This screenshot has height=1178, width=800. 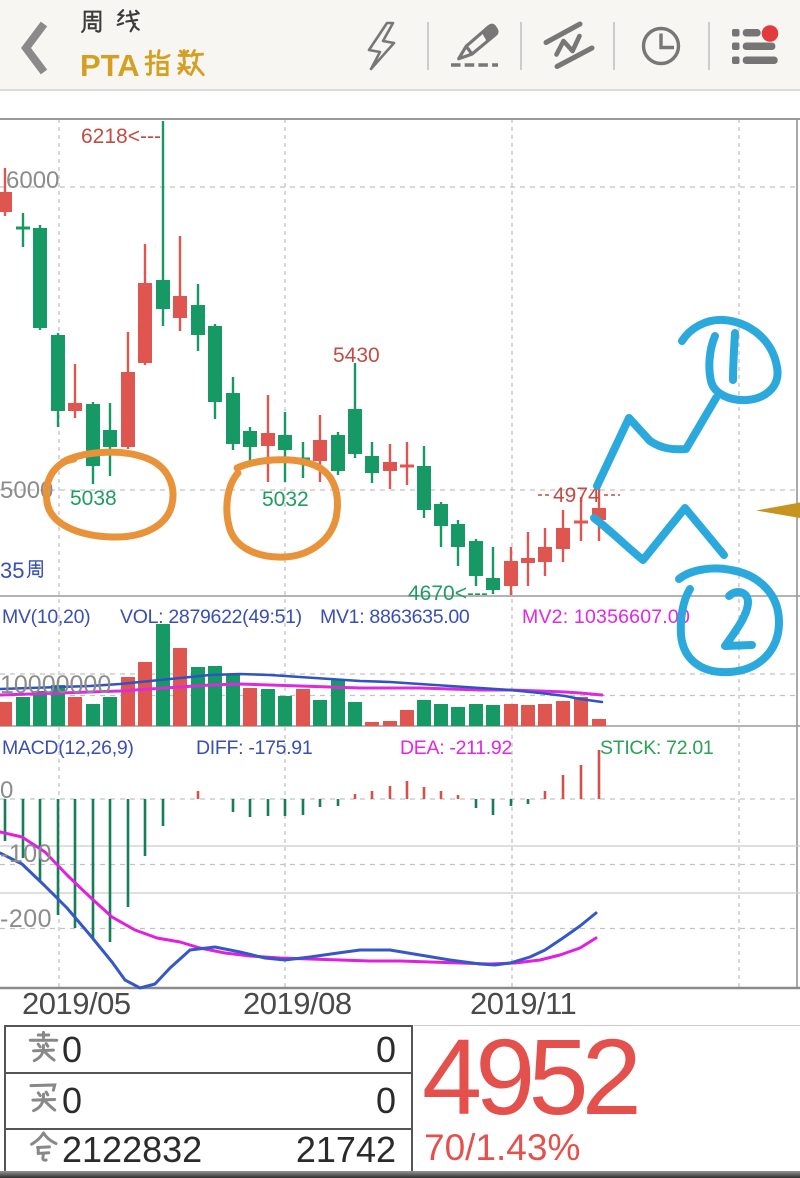 What do you see at coordinates (68, 748) in the screenshot?
I see `svg-text: MACD(12,26,9)` at bounding box center [68, 748].